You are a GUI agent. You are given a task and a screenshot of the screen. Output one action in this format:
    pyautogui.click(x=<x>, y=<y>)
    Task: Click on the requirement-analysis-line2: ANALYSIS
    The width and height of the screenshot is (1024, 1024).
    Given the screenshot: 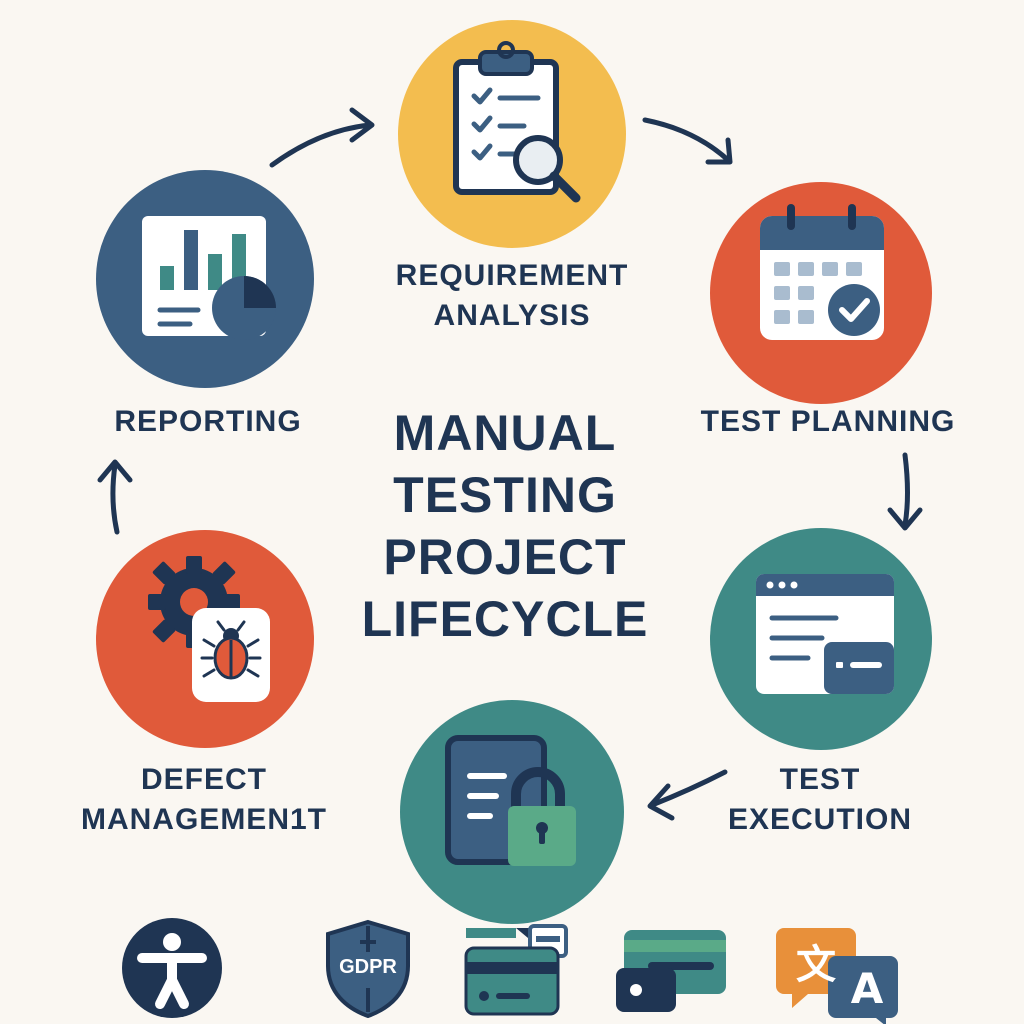 What is the action you would take?
    pyautogui.click(x=512, y=315)
    